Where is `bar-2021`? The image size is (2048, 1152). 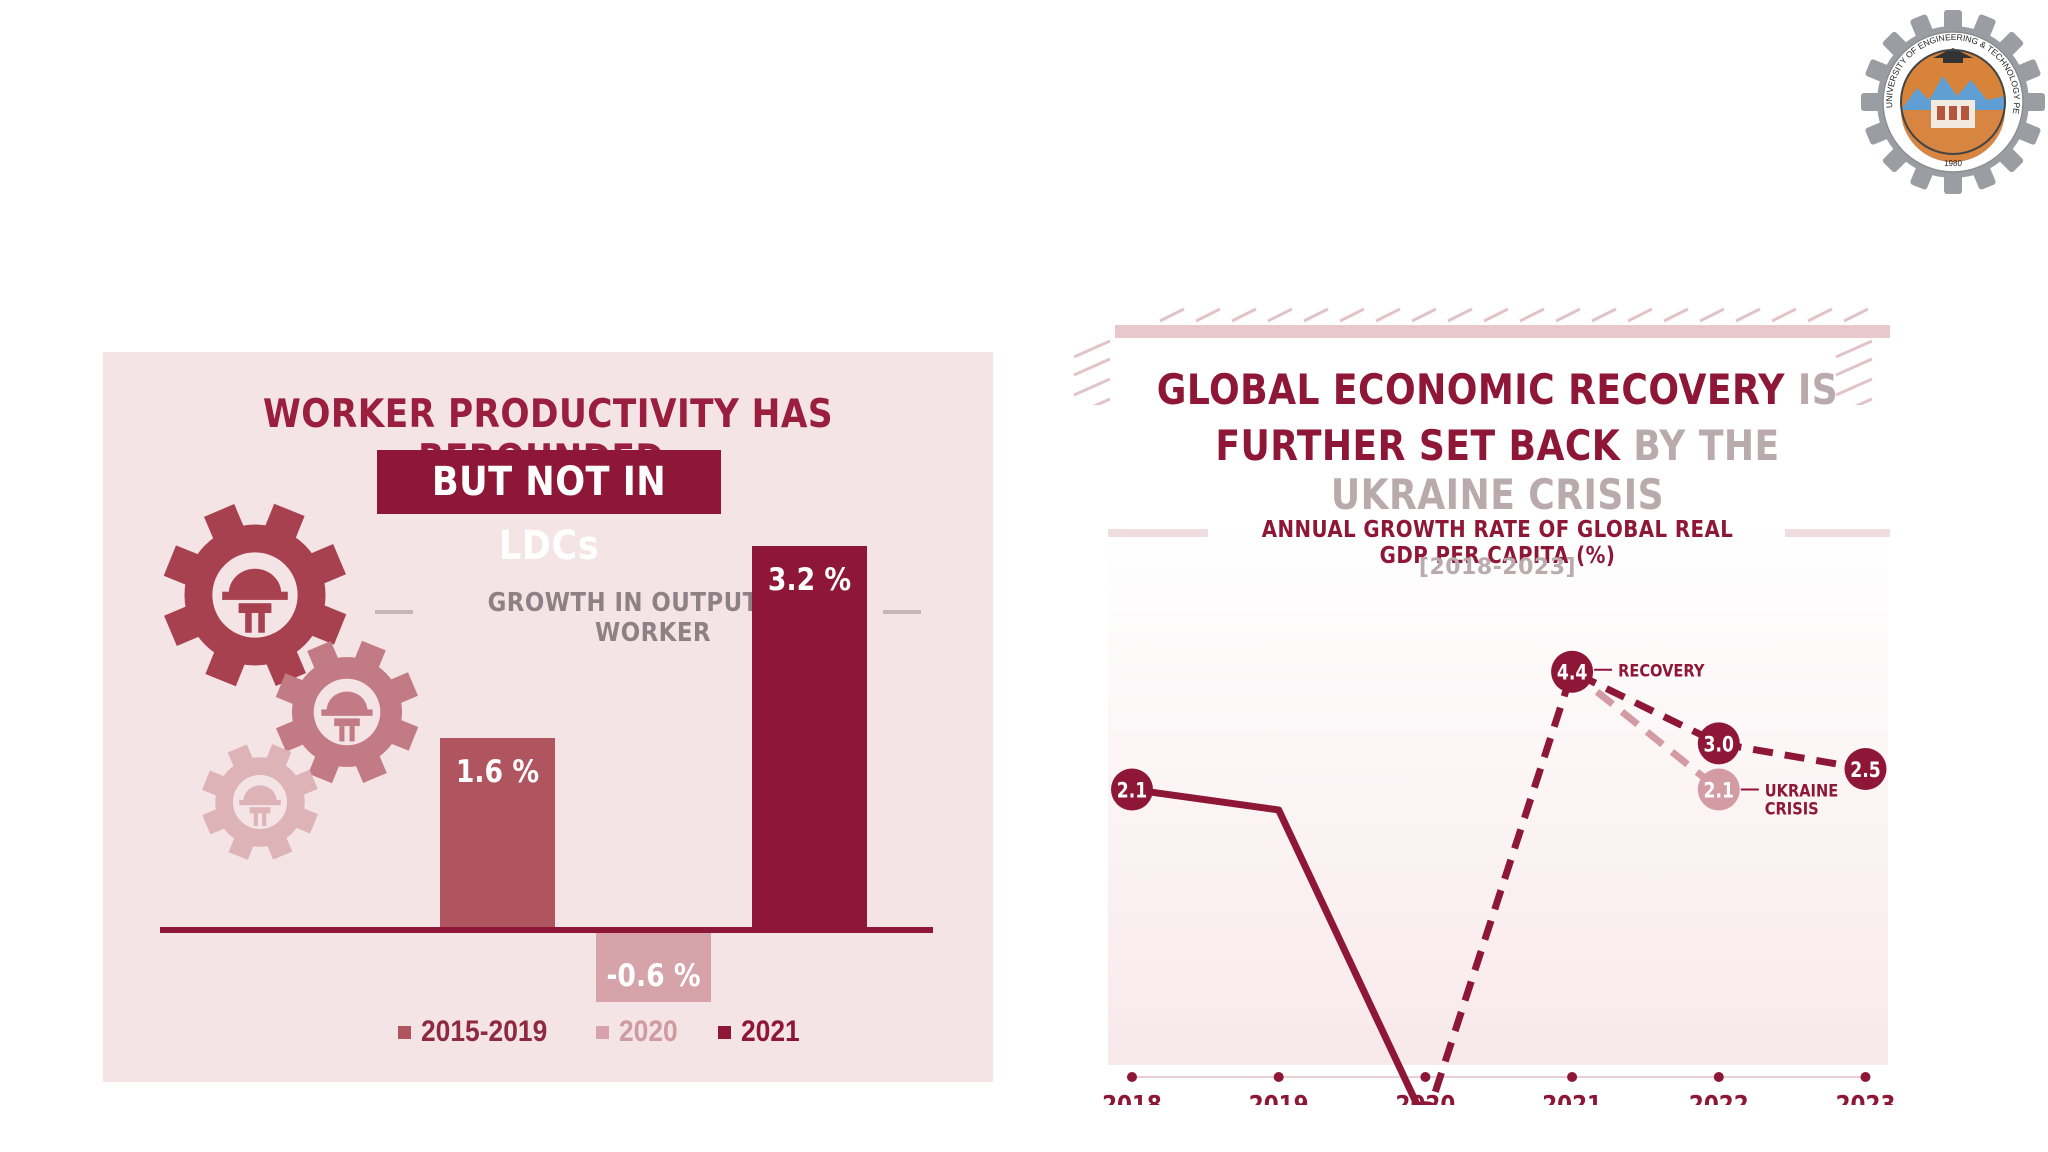
bar-2021 is located at coordinates (809, 738).